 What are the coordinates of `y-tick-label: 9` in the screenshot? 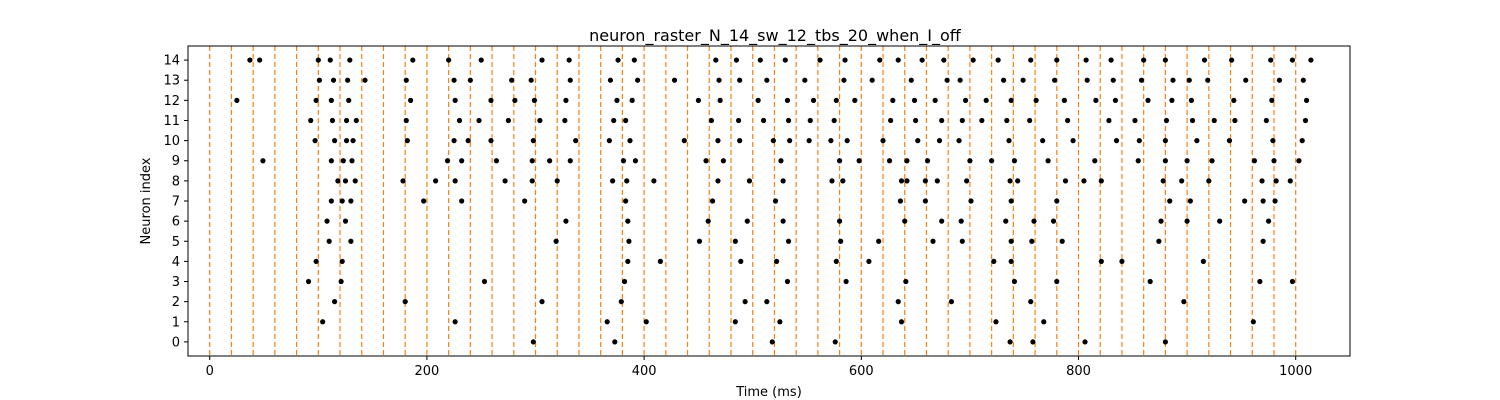 It's located at (176, 161).